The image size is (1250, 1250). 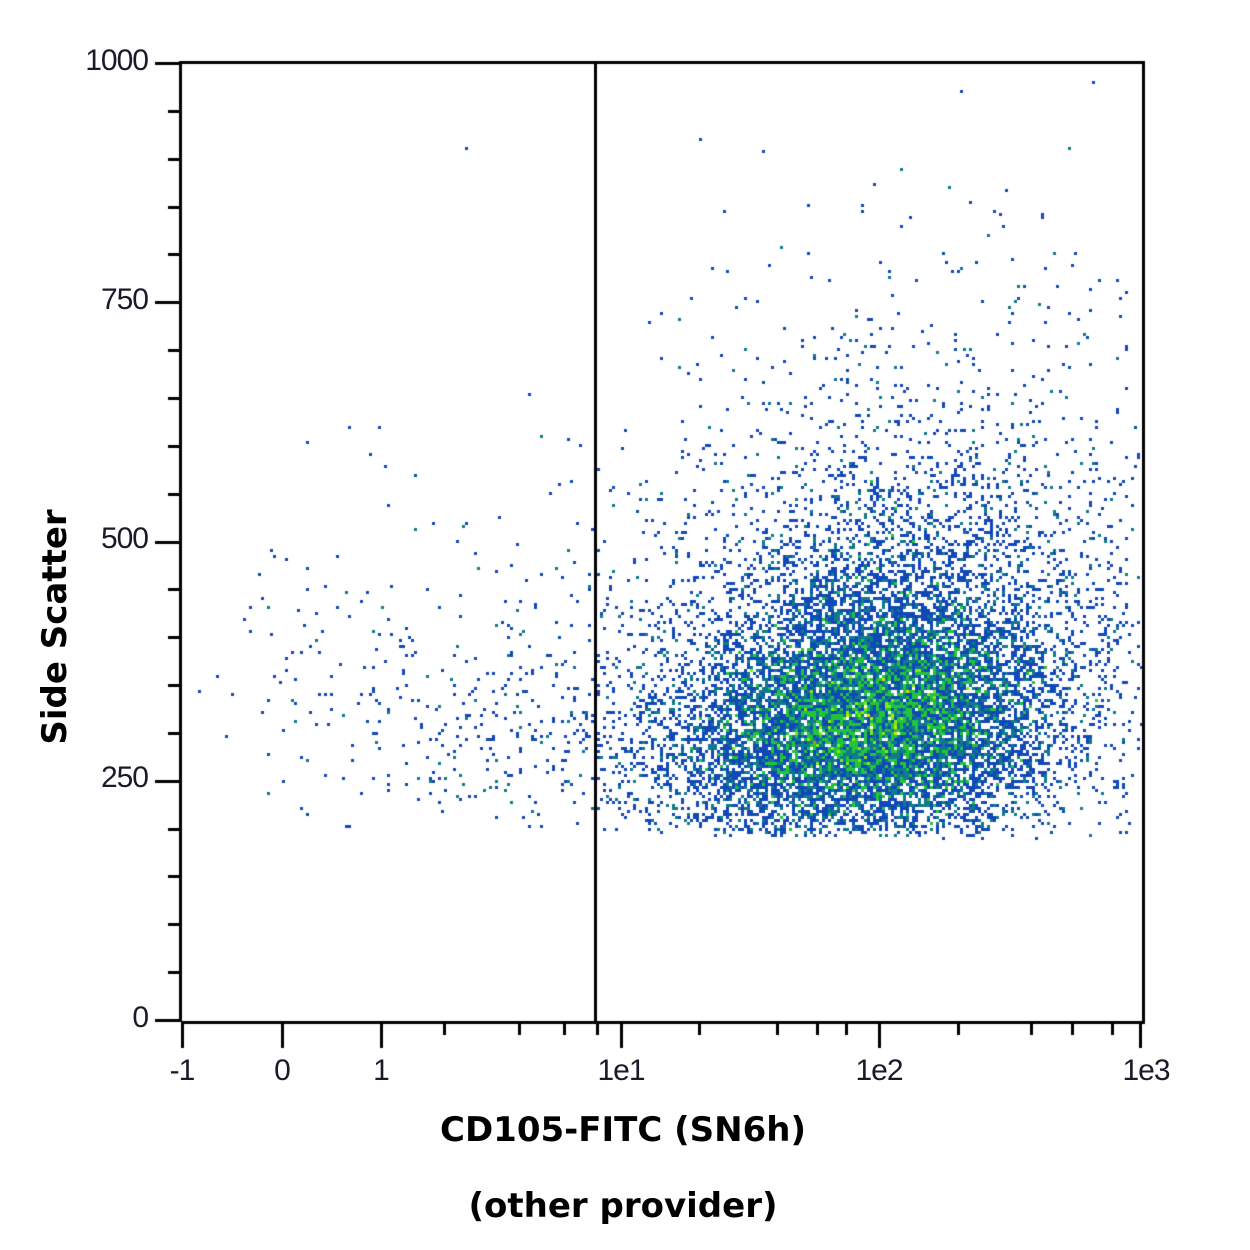 I want to click on x-tick-label: 1e3, so click(x=1146, y=1070).